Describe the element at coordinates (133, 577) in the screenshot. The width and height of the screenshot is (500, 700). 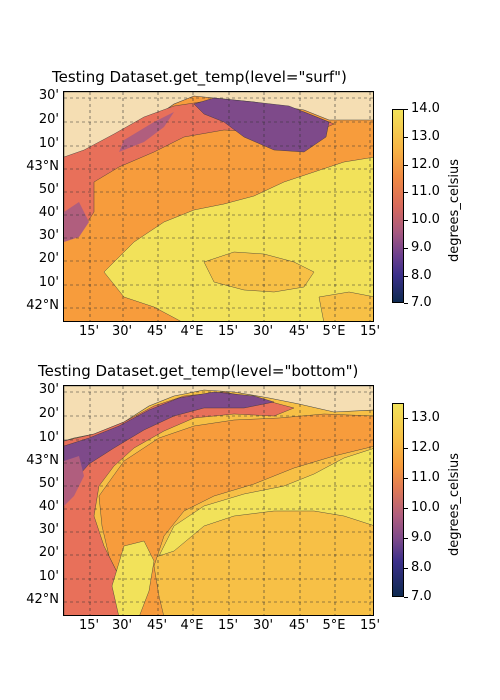
I see `yellow-west-patch` at that location.